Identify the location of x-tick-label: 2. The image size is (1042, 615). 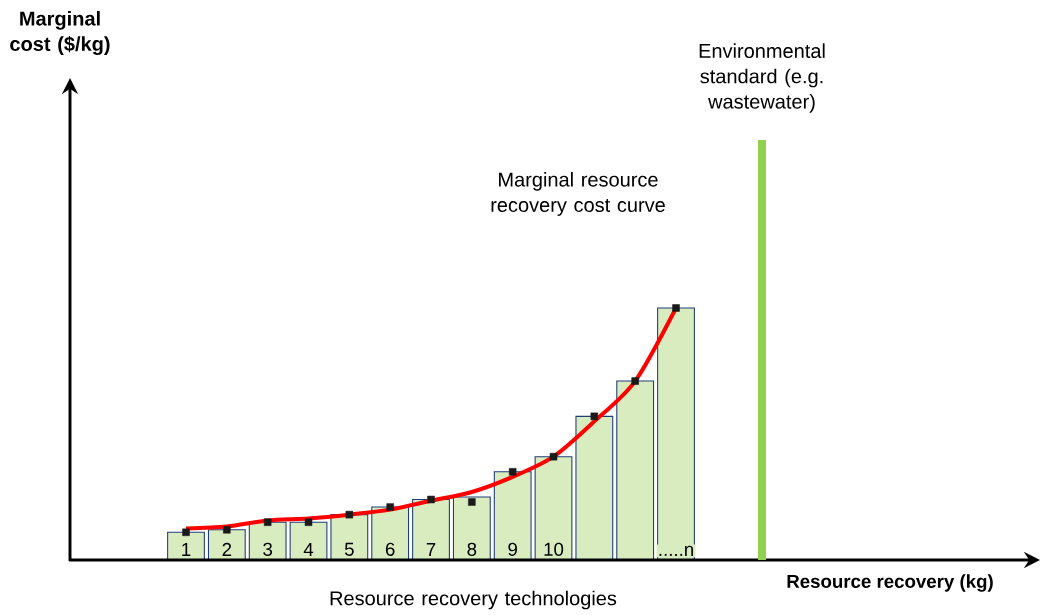
(227, 549).